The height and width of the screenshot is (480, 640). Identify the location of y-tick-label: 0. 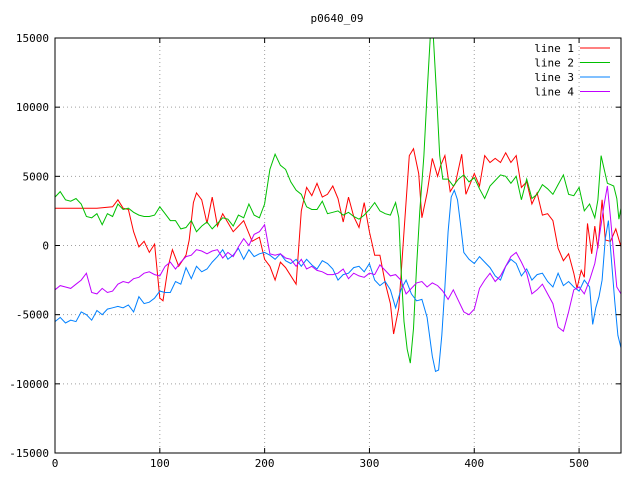
(45, 246).